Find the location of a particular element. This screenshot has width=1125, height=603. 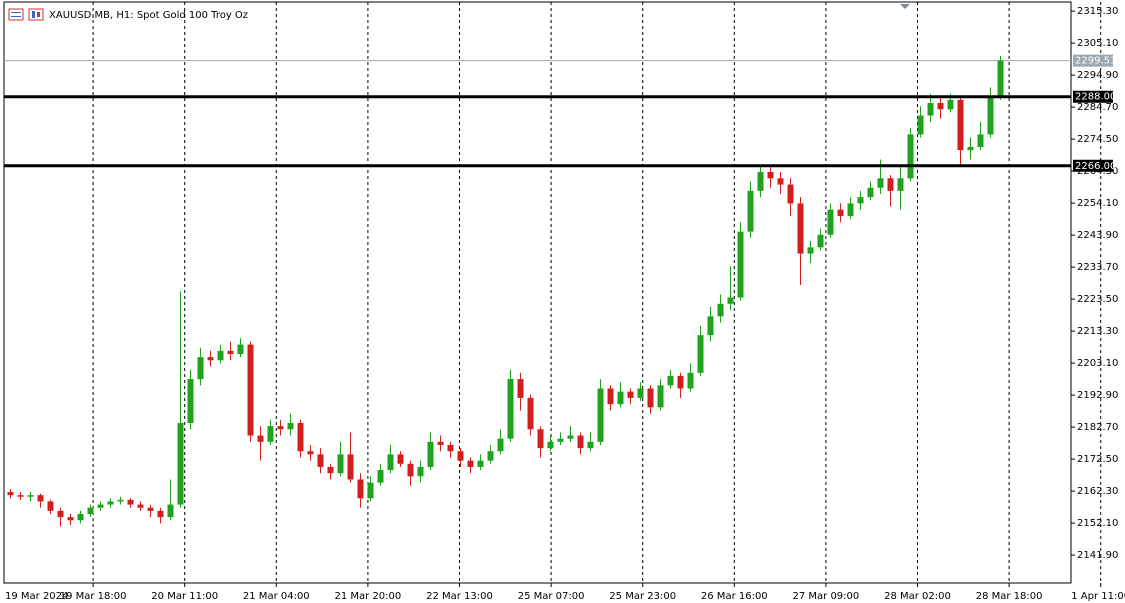

x-tick-label: 19 Mar 18:00 is located at coordinates (93, 596).